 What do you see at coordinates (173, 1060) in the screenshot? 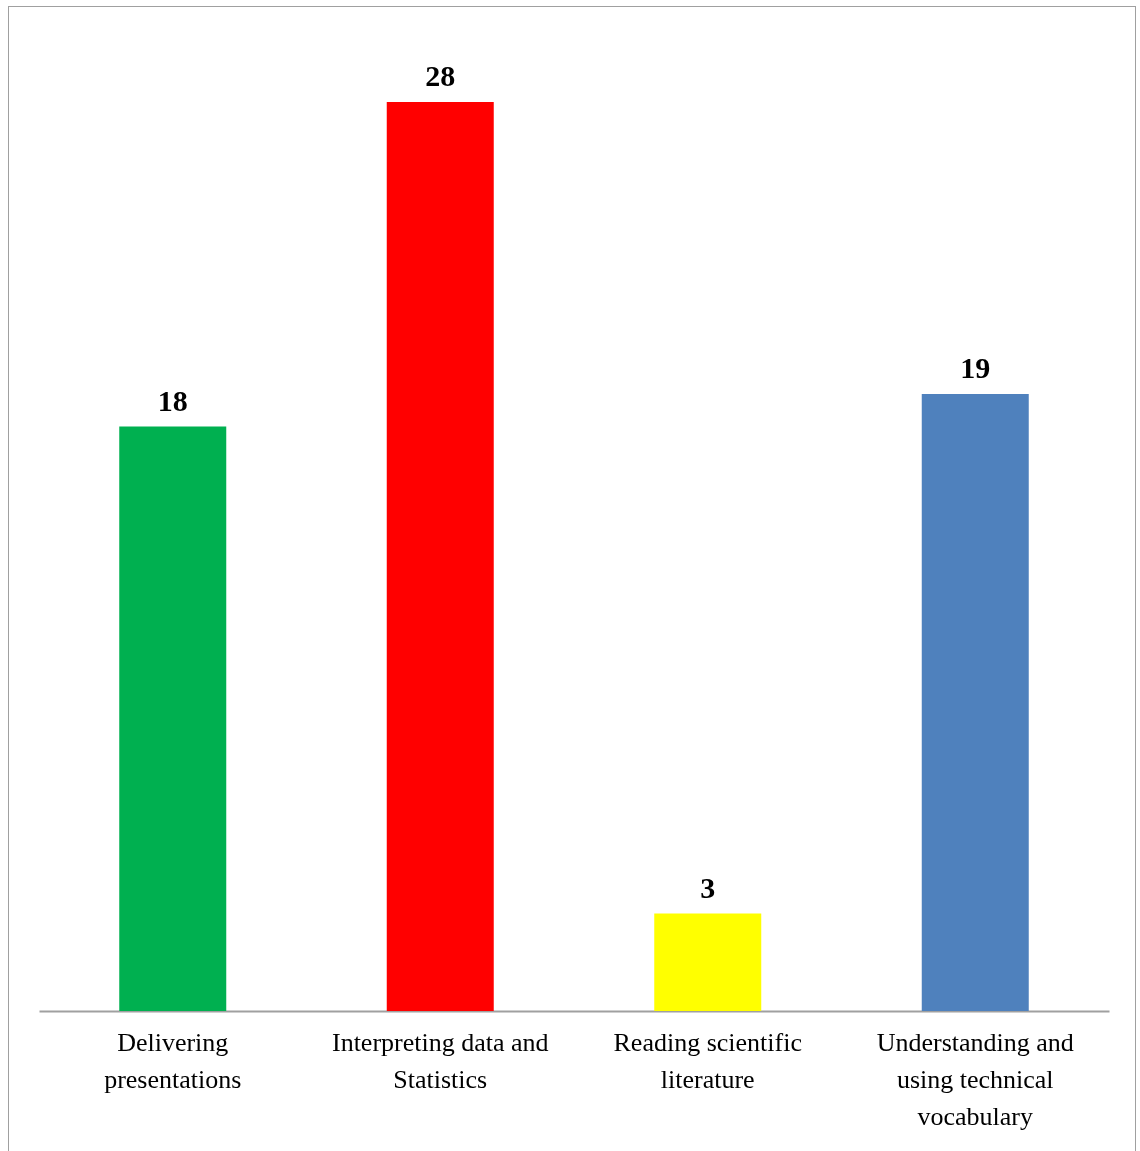
I see `x-tick-label: Delivering presentations` at bounding box center [173, 1060].